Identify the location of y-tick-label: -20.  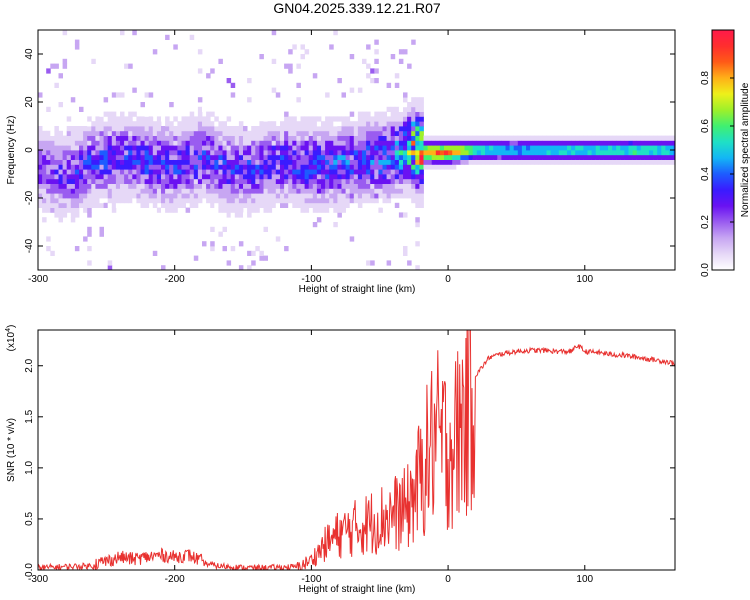
(29, 197).